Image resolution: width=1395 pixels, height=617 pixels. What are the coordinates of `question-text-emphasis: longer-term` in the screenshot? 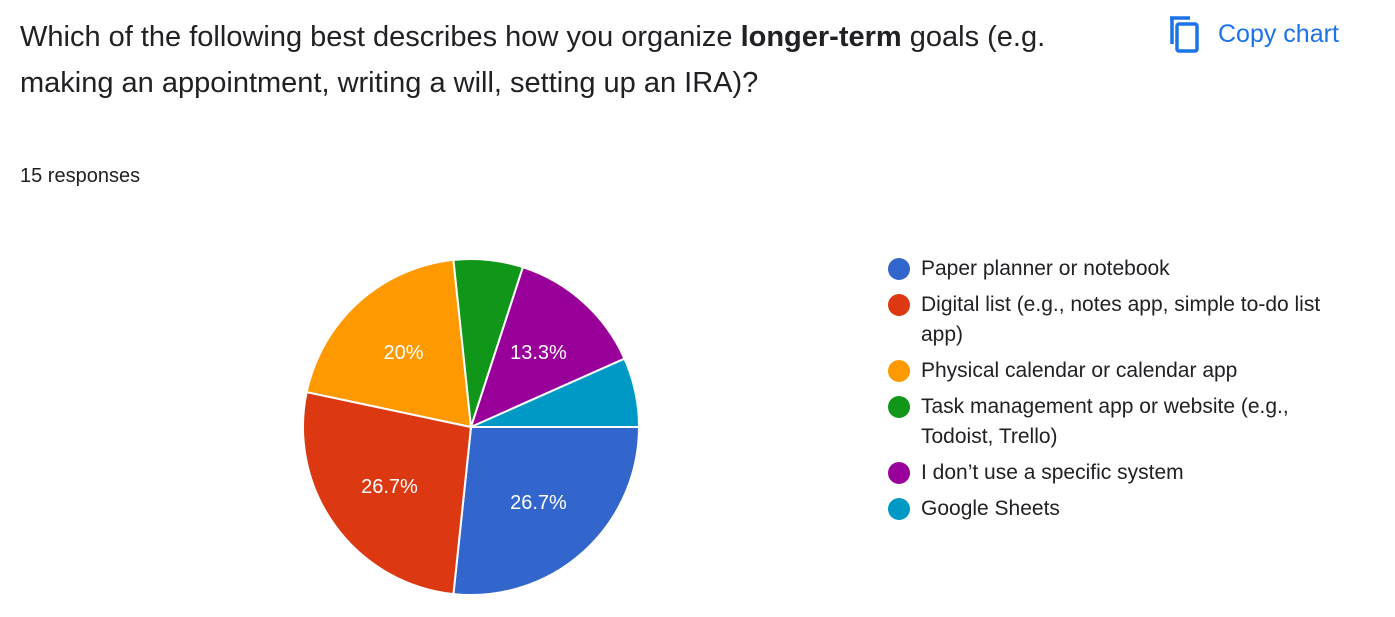 It's located at (821, 37).